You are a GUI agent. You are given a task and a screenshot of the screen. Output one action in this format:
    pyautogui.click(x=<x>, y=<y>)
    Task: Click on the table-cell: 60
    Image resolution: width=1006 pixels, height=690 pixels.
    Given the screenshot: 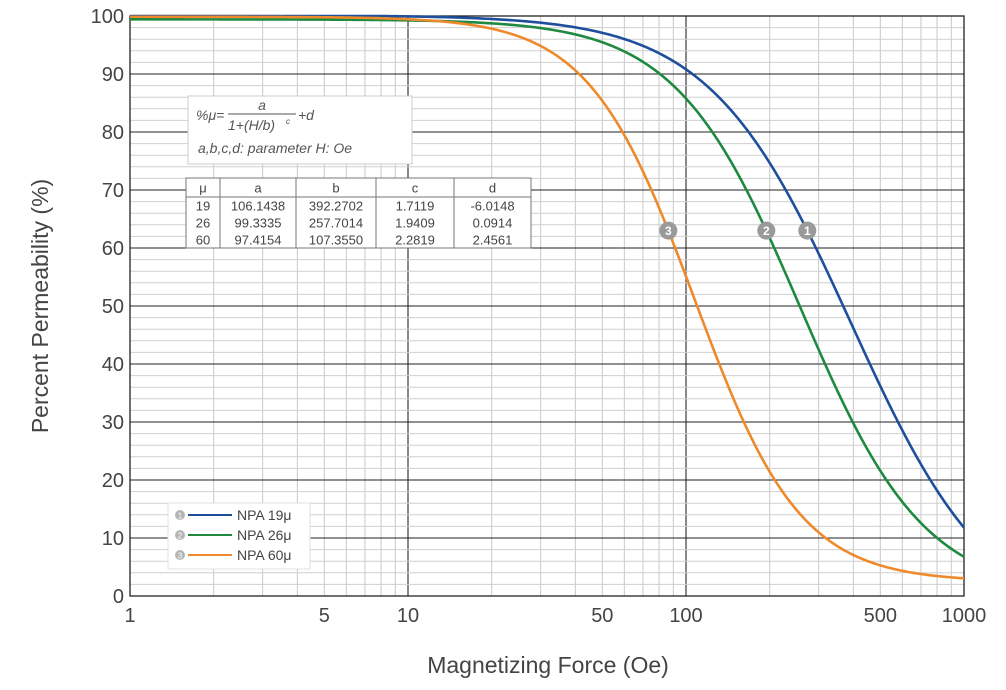 What is the action you would take?
    pyautogui.click(x=203, y=240)
    